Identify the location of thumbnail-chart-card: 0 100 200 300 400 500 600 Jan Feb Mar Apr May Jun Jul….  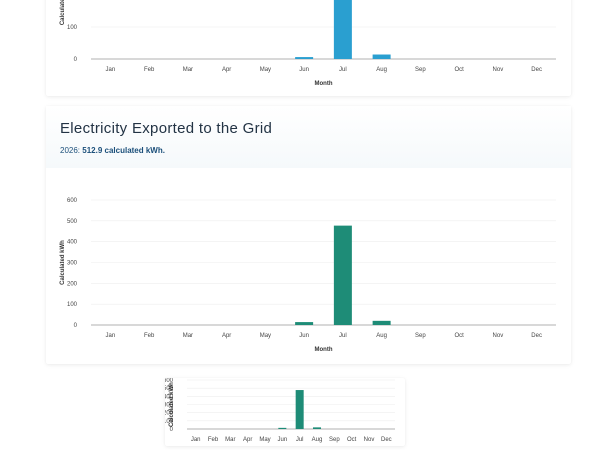
(285, 412).